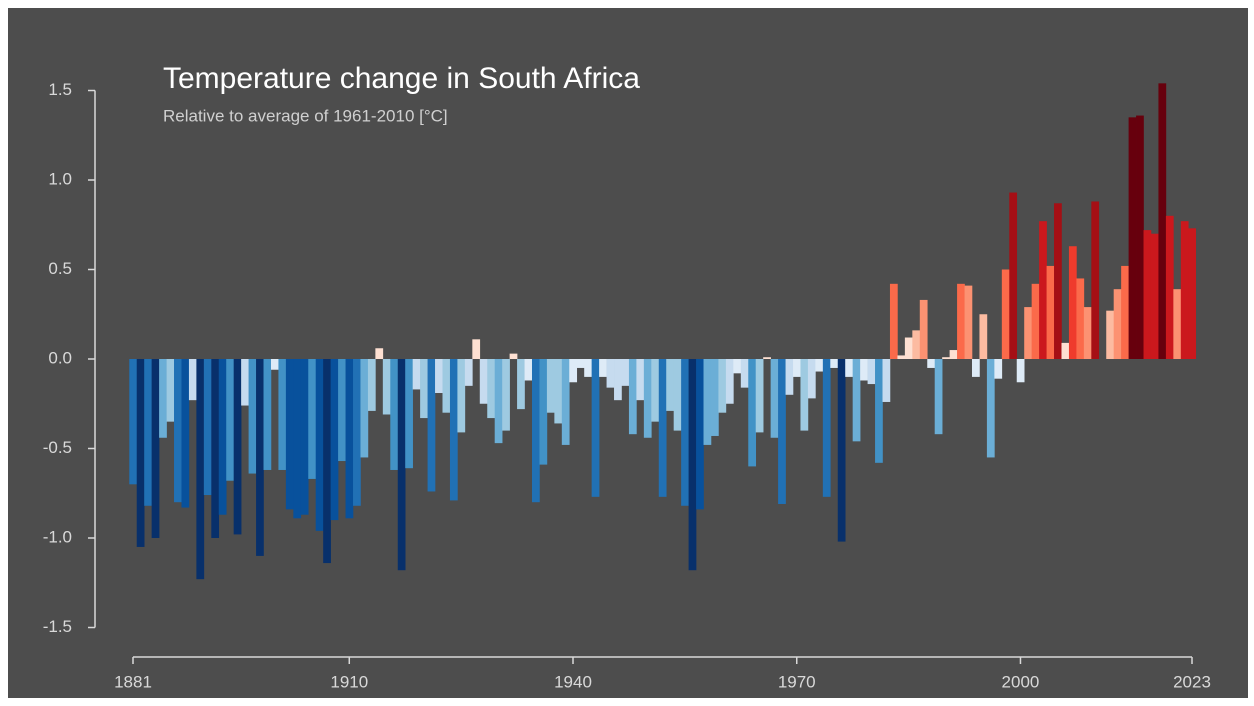  I want to click on x-tick-label: 1910, so click(349, 681).